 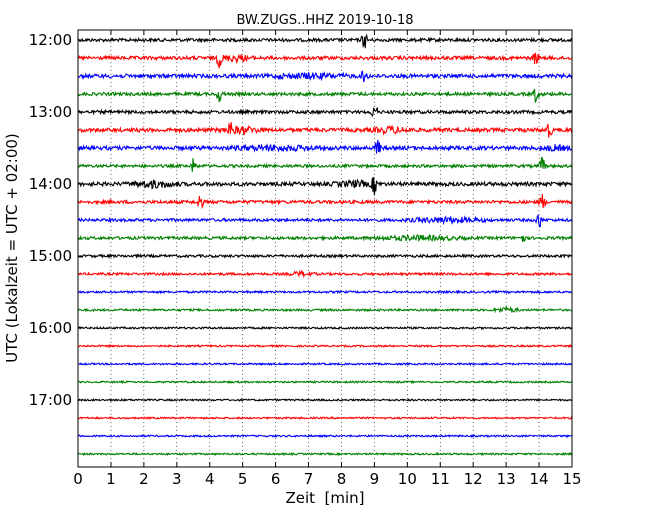 What do you see at coordinates (177, 479) in the screenshot?
I see `x-tick-label: 3` at bounding box center [177, 479].